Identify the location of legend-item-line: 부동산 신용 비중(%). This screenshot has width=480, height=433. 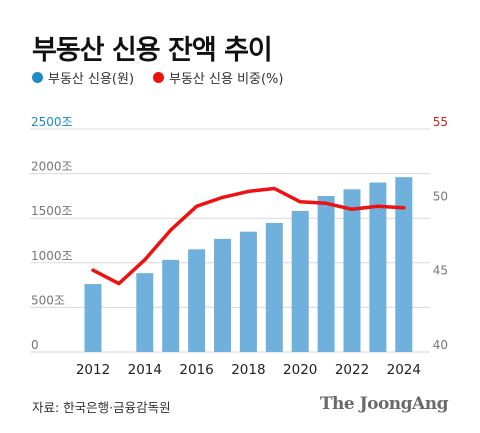
(218, 77).